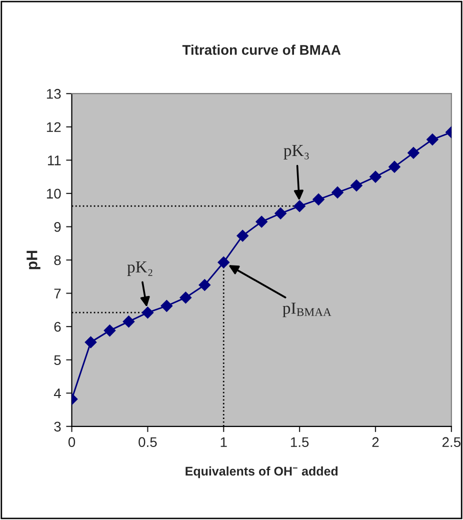 The width and height of the screenshot is (463, 520). I want to click on chart-title: Titration curve of BMAA, so click(261, 49).